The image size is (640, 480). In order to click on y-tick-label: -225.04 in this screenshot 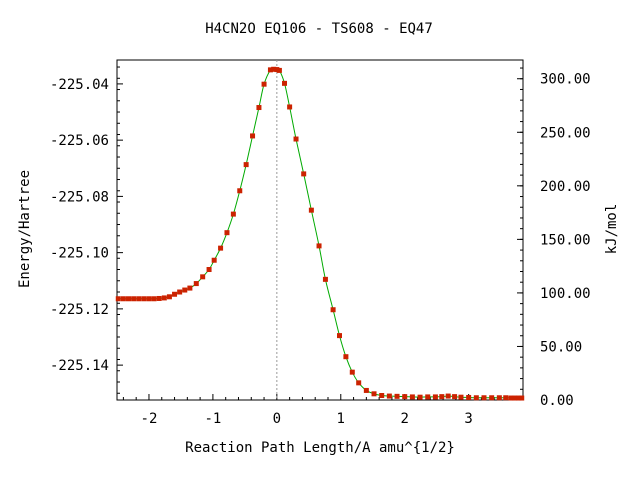, I will do `click(79, 85)`.